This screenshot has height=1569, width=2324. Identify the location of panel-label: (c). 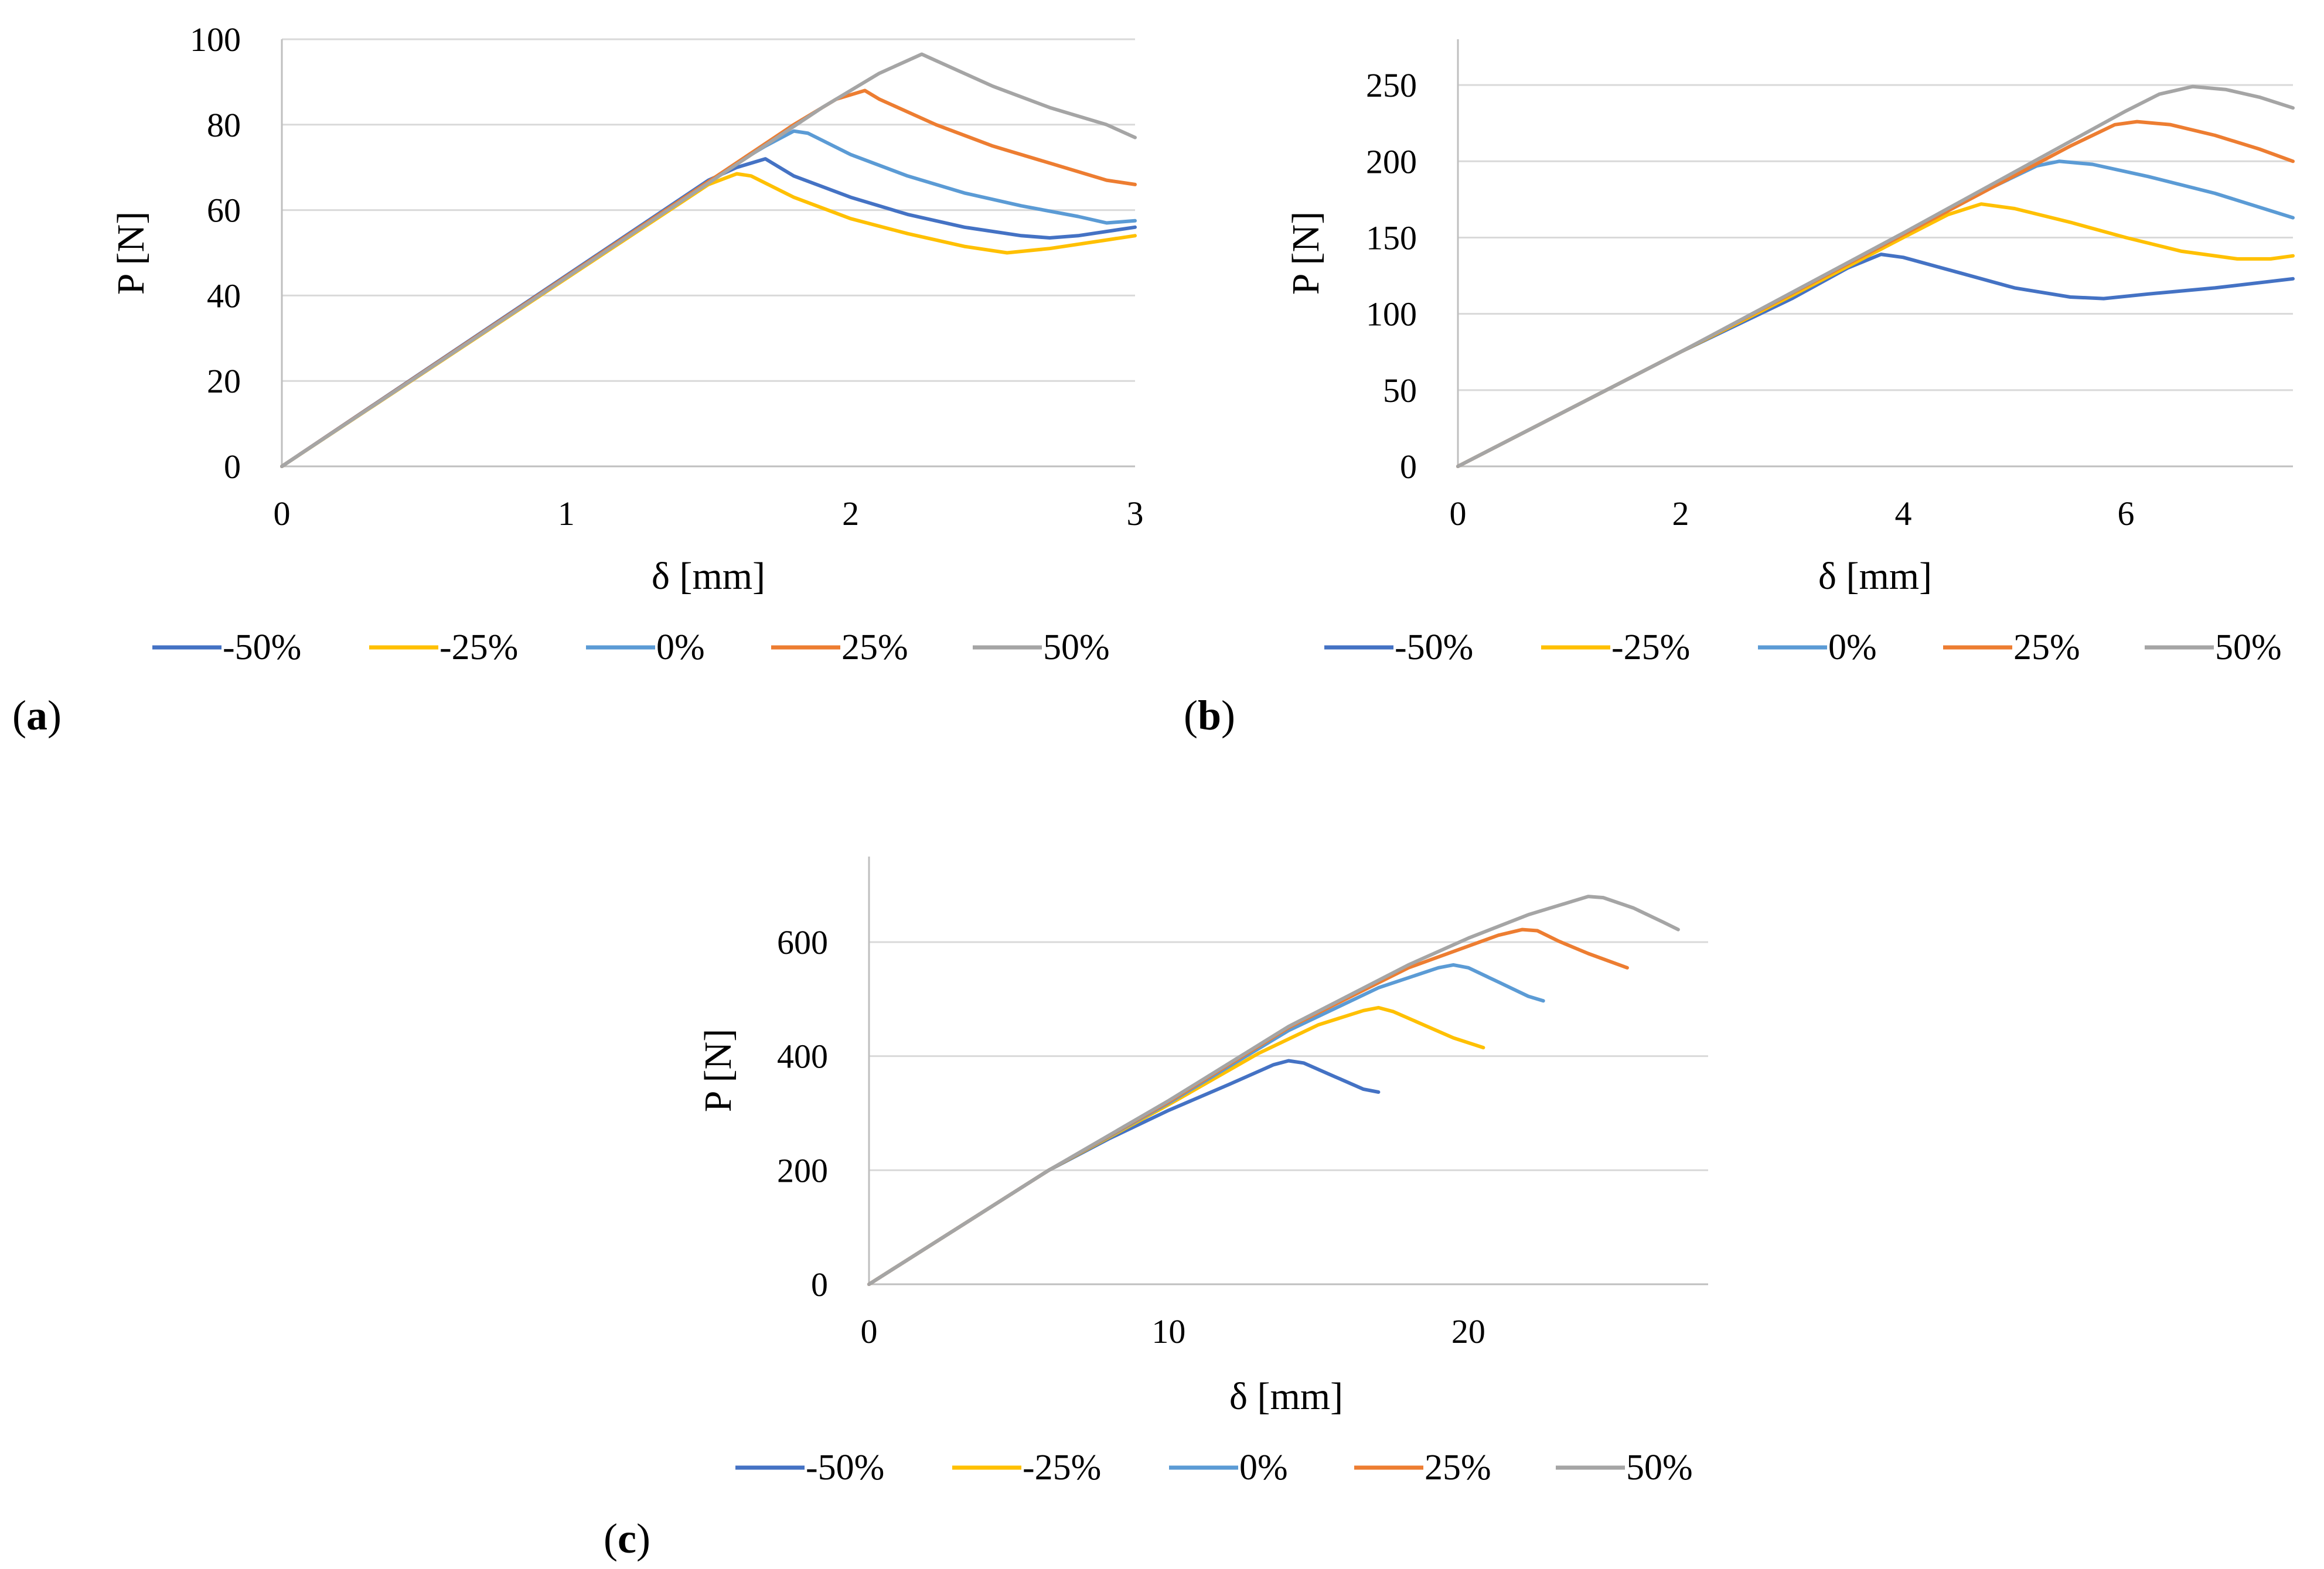
(627, 1539).